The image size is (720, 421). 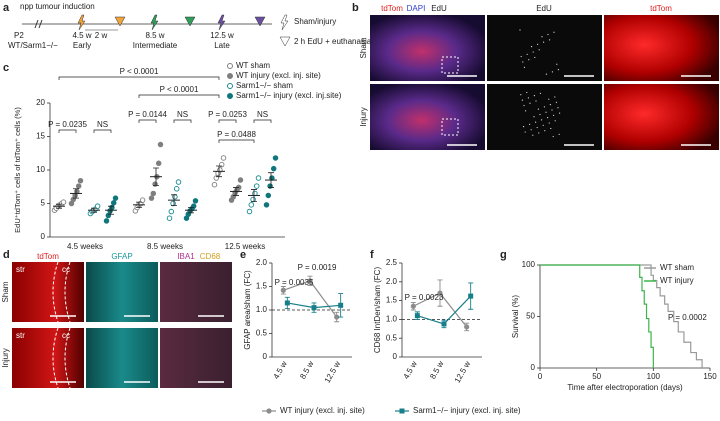 I want to click on y-tick-label: 0, so click(x=533, y=367).